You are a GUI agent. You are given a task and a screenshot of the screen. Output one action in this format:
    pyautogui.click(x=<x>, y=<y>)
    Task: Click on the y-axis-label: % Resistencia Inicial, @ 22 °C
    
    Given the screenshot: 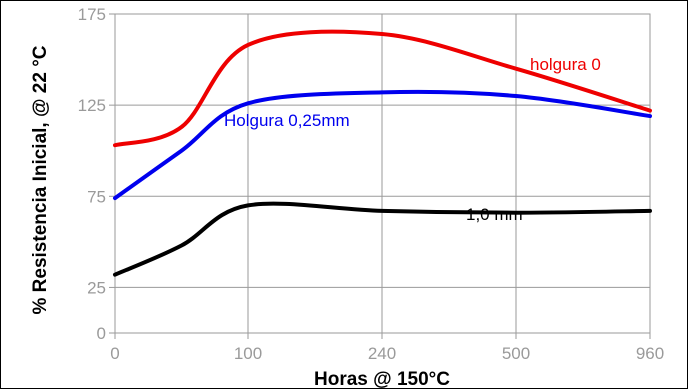 What is the action you would take?
    pyautogui.click(x=40, y=179)
    